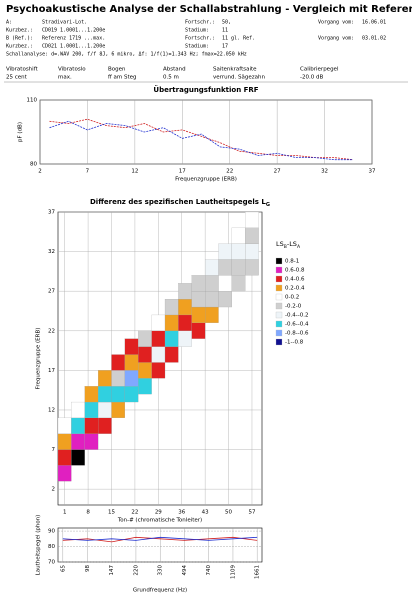  Describe the element at coordinates (73, 39) in the screenshot. I see `header-field: Referenz 1719 ...max.` at that location.